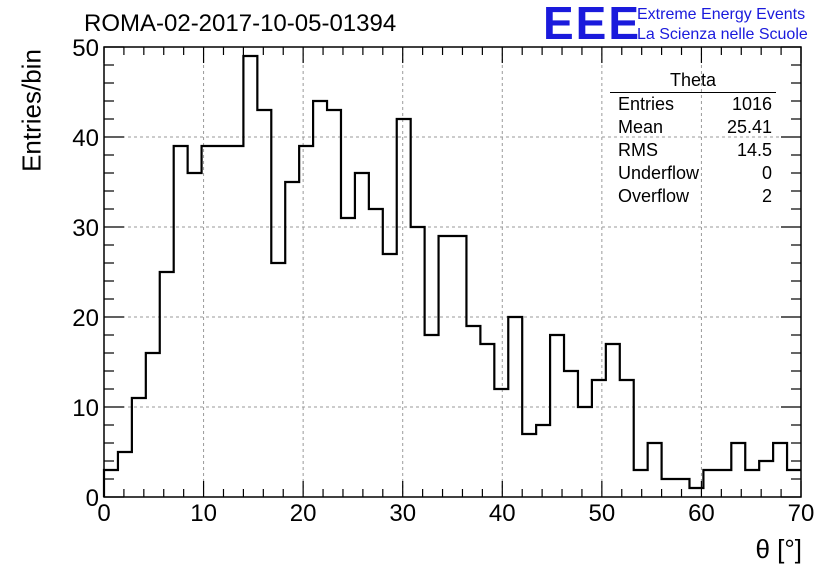 The height and width of the screenshot is (572, 836). I want to click on stats-value: 2, so click(766, 196).